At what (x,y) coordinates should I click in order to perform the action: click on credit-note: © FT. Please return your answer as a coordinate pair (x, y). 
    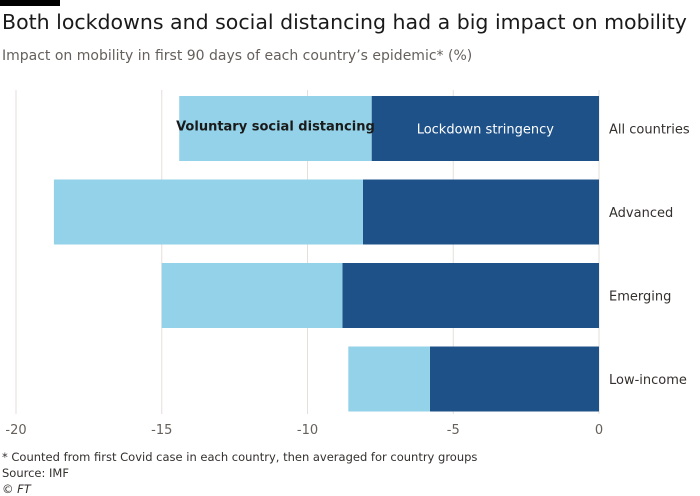
    Looking at the image, I should click on (16, 489).